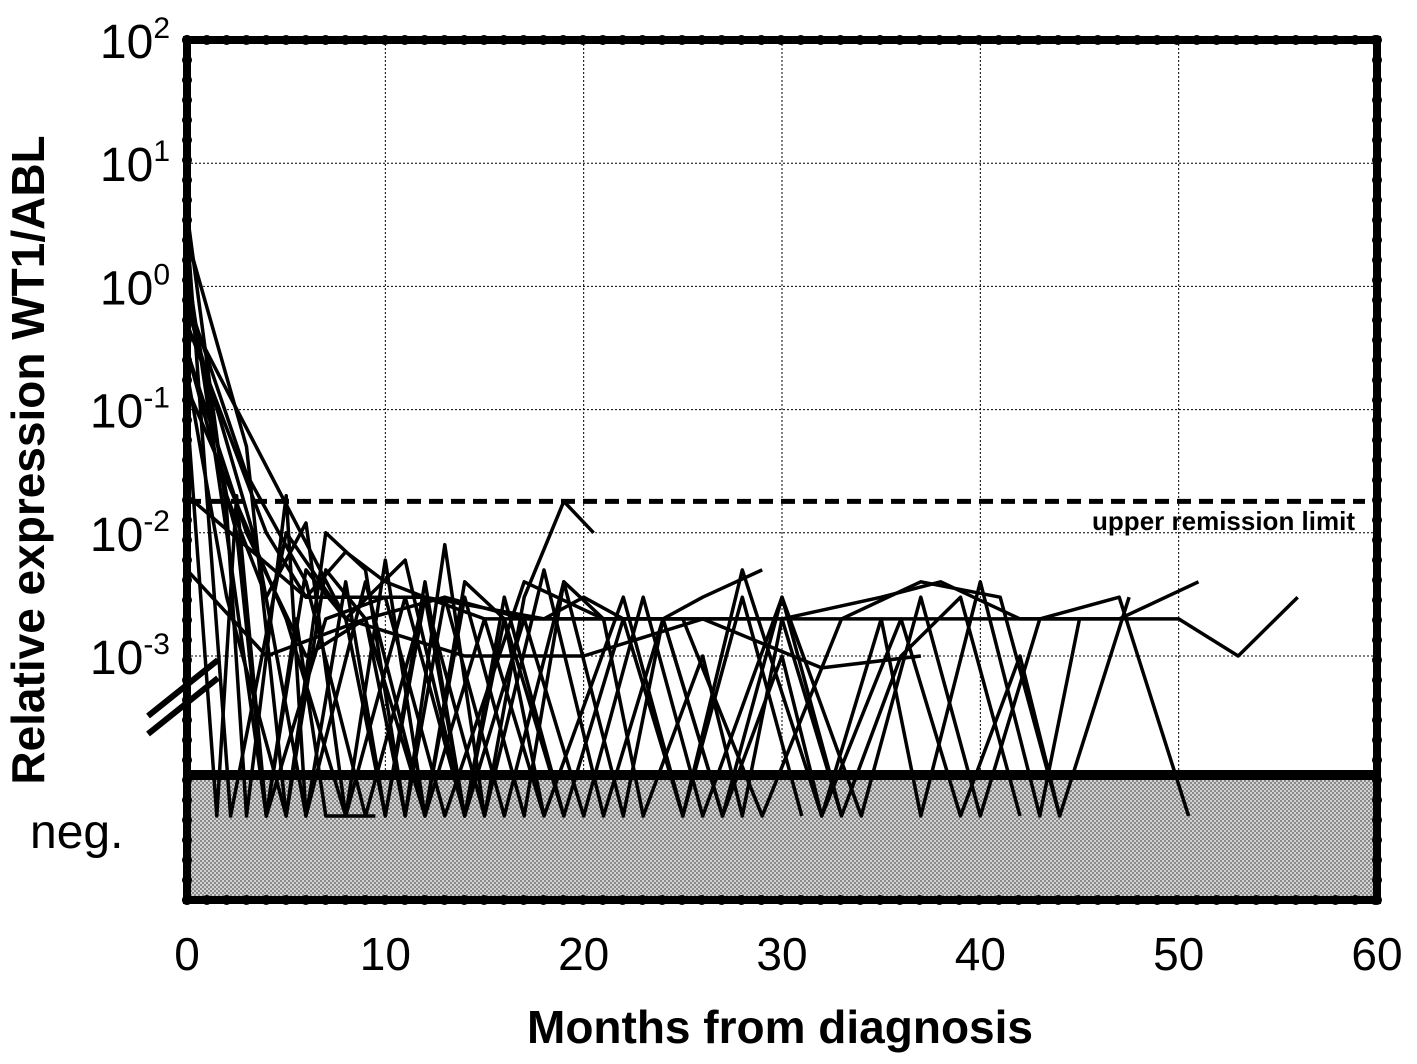  Describe the element at coordinates (782, 837) in the screenshot. I see `negative-band-fill` at that location.